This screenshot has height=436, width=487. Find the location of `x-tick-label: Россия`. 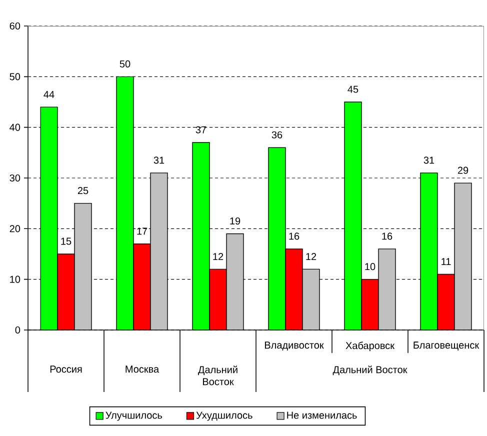

x-tick-label: Россия is located at coordinates (66, 369).